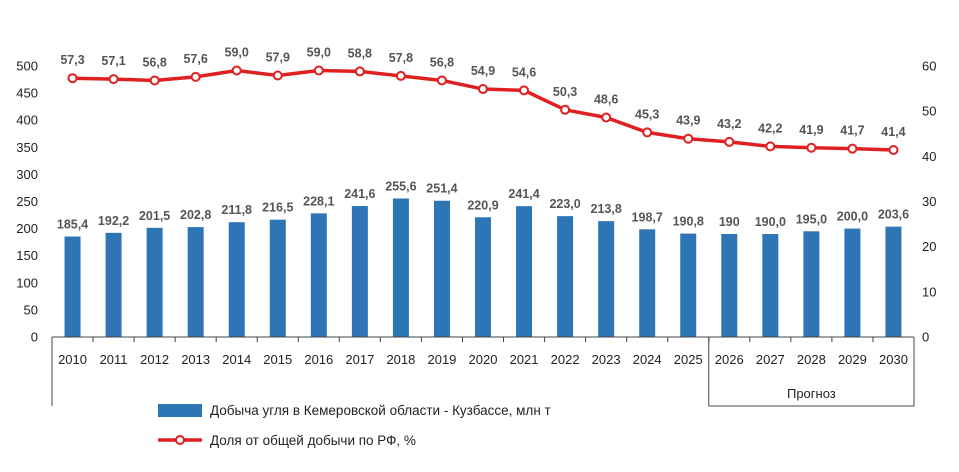 This screenshot has height=472, width=959. What do you see at coordinates (606, 209) in the screenshot?
I see `bar-value-label: 213,8` at bounding box center [606, 209].